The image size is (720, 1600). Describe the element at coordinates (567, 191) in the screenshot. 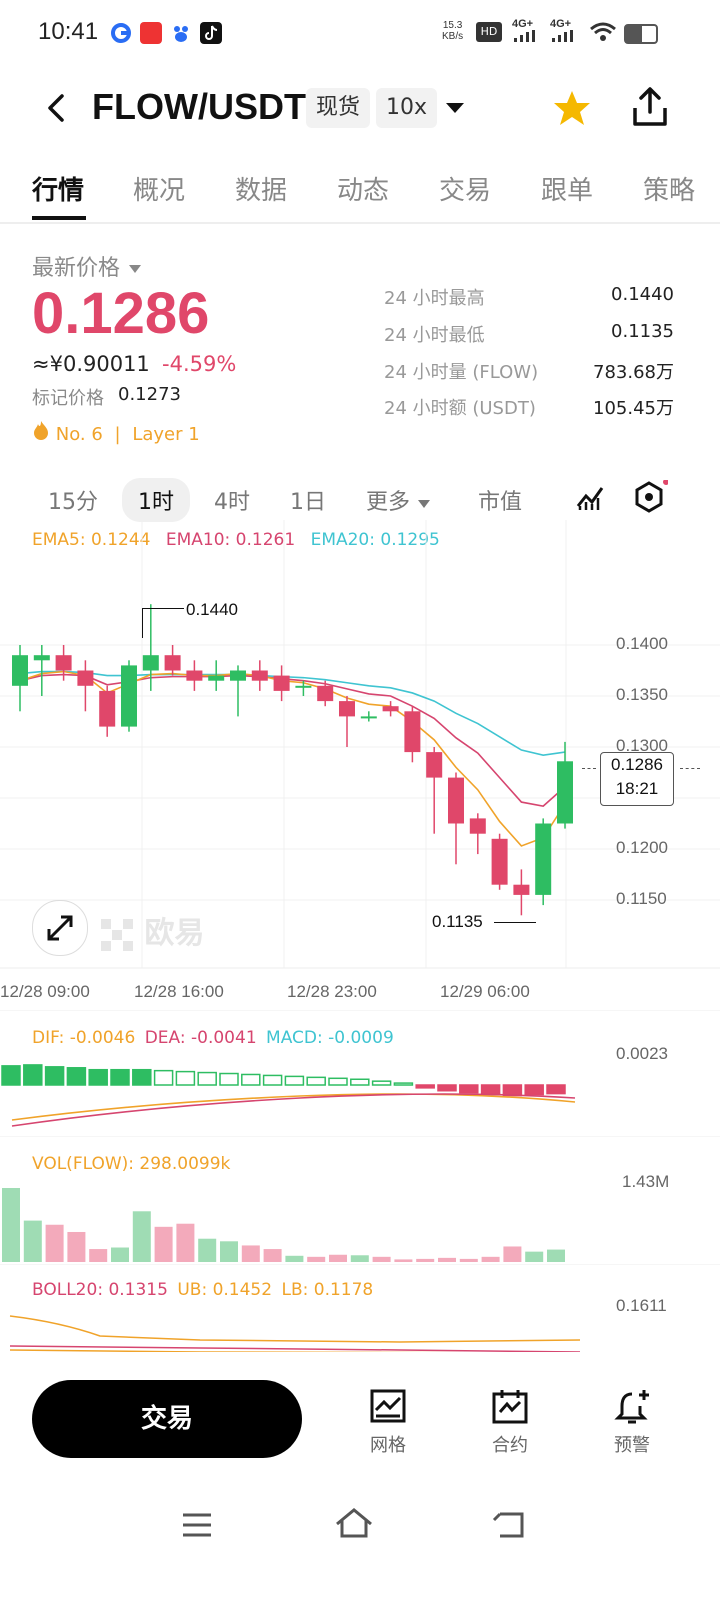

I see `tab-copy: 跟单` at that location.